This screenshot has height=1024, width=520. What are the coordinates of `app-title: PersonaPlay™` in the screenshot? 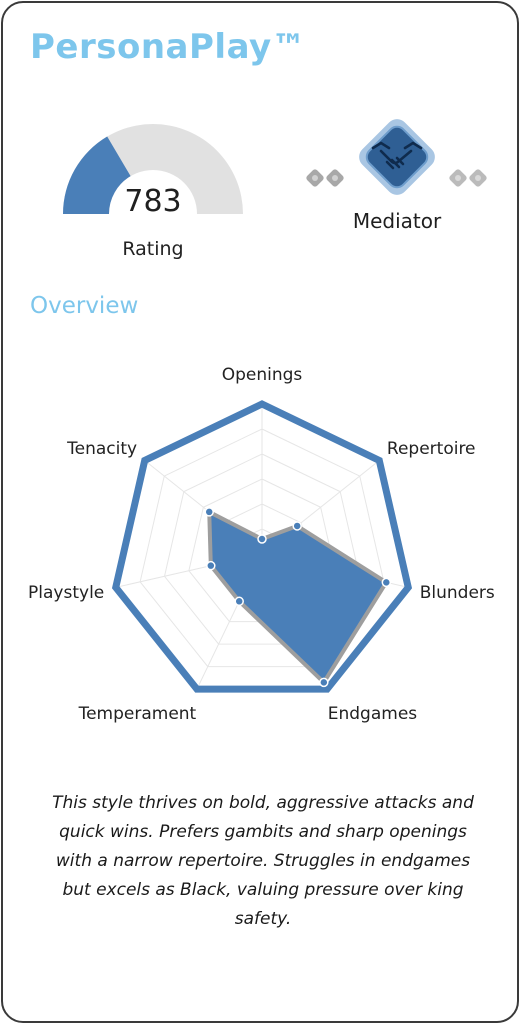 It's located at (168, 47).